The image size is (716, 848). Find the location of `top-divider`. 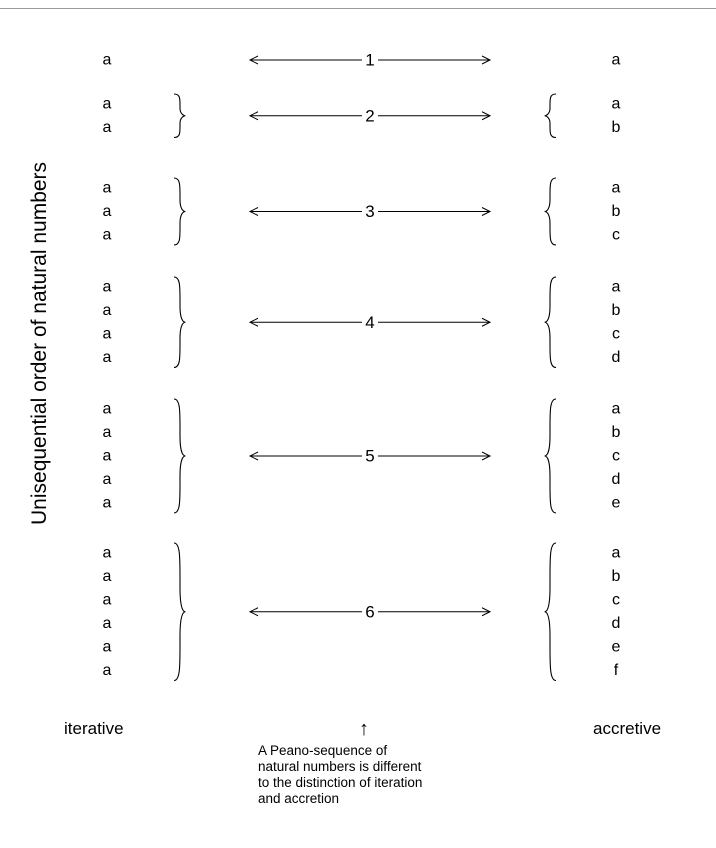

top-divider is located at coordinates (358, 8).